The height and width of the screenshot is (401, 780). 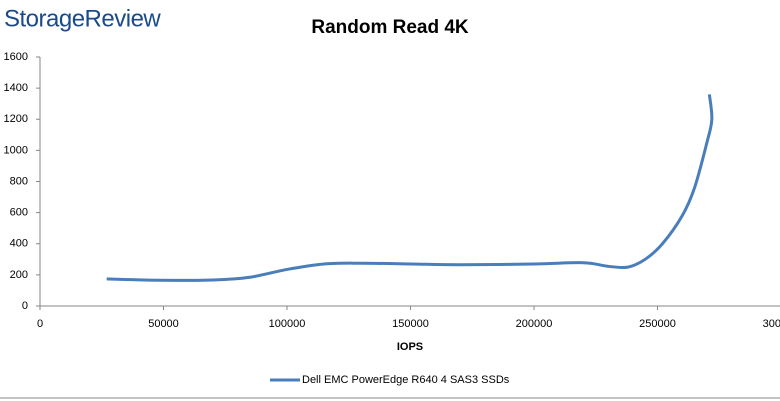 What do you see at coordinates (410, 324) in the screenshot?
I see `x-tick-label: 150000` at bounding box center [410, 324].